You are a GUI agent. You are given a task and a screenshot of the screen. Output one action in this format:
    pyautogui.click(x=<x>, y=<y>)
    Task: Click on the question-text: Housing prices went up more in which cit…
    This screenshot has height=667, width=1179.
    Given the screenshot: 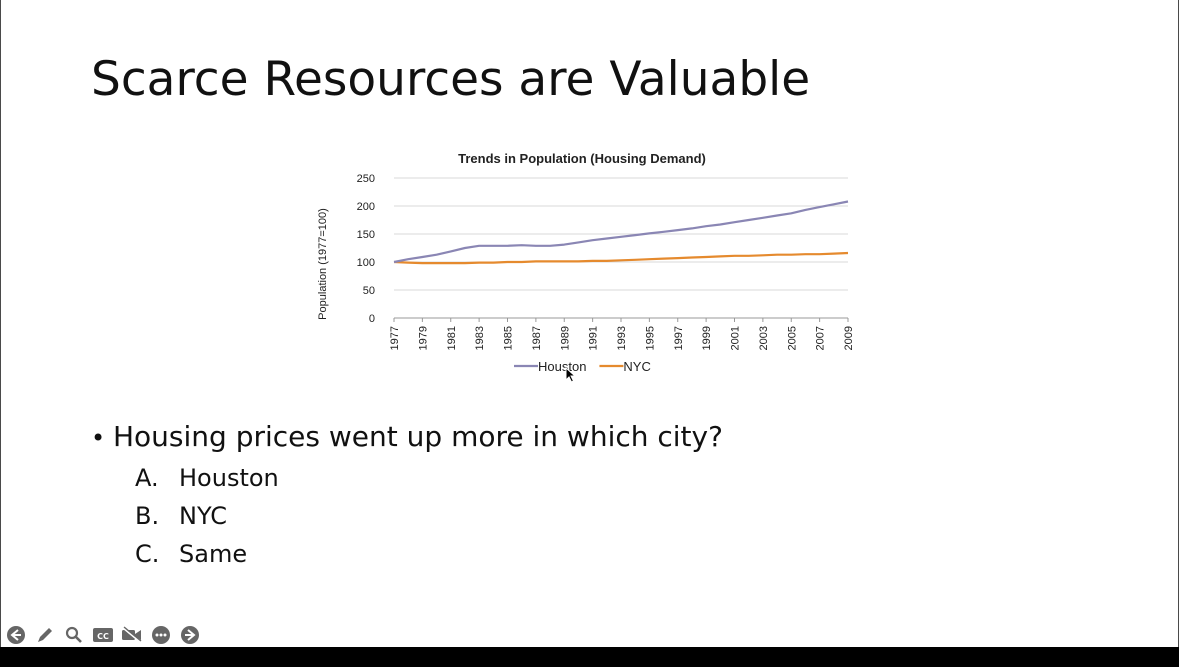 What is the action you would take?
    pyautogui.click(x=418, y=436)
    